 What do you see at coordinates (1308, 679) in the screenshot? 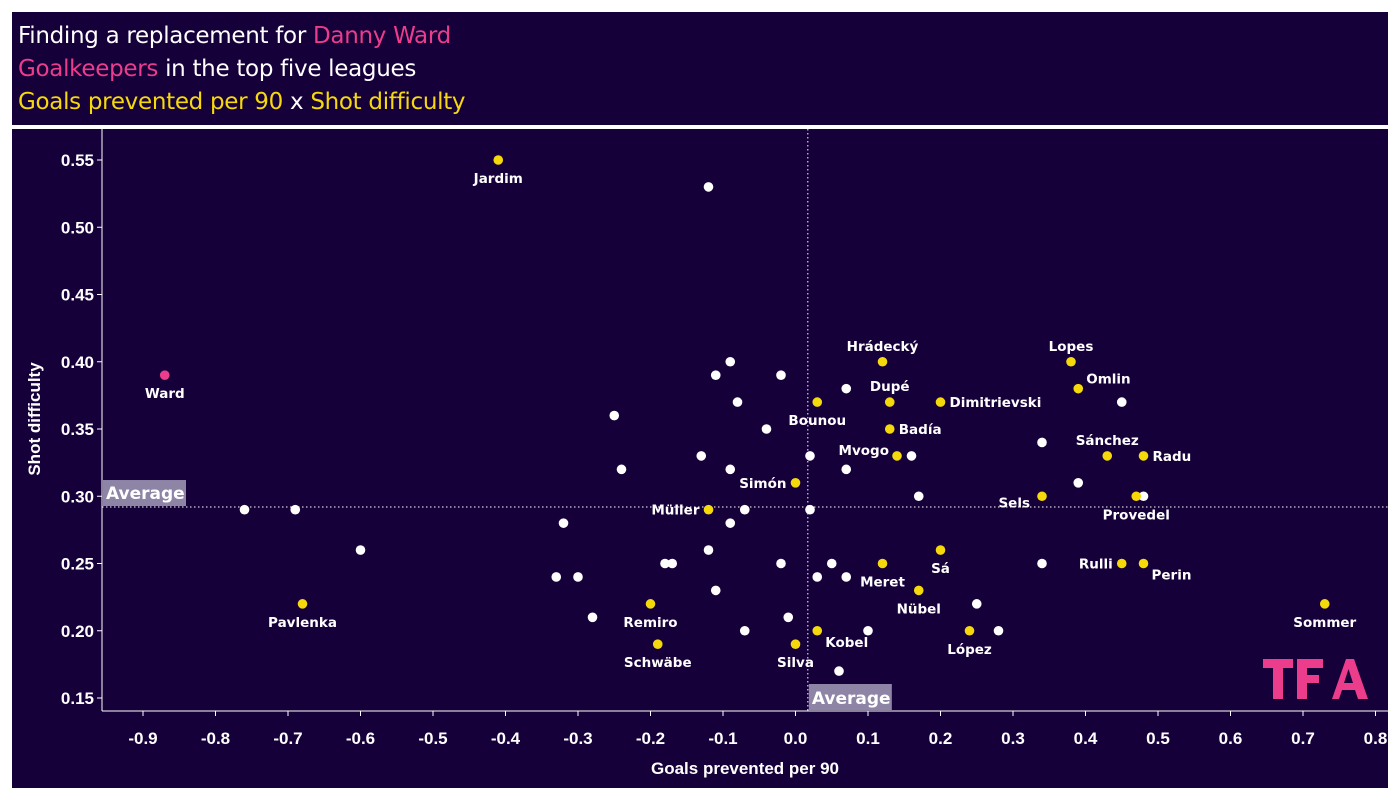
I see `logo-f-mid` at bounding box center [1308, 679].